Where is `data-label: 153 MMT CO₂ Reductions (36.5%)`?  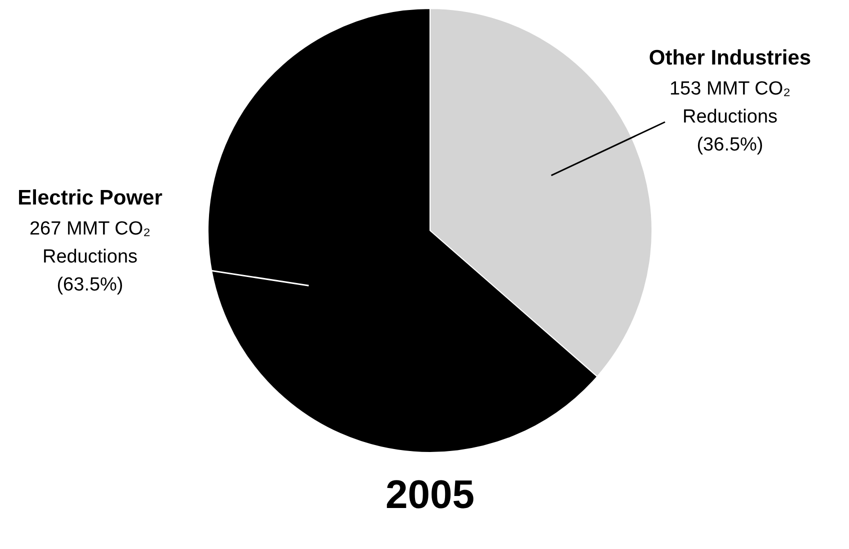 data-label: 153 MMT CO₂ Reductions (36.5%) is located at coordinates (730, 117).